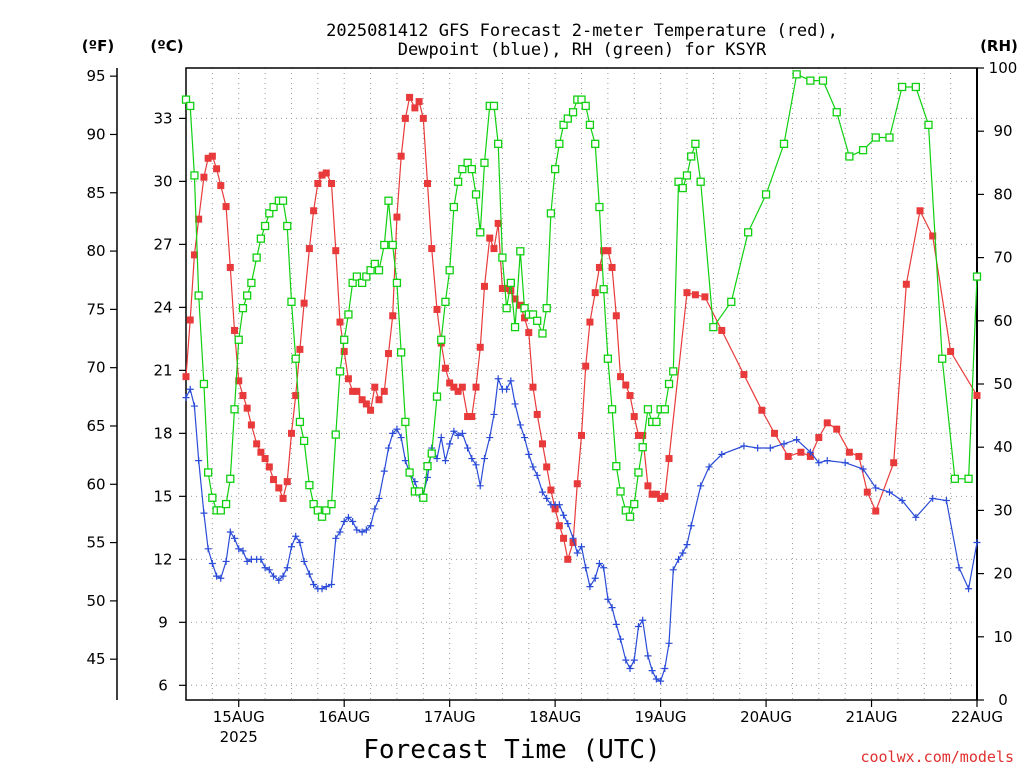 The image size is (1024, 768). Describe the element at coordinates (999, 46) in the screenshot. I see `rh-unit-label: (RH)` at that location.